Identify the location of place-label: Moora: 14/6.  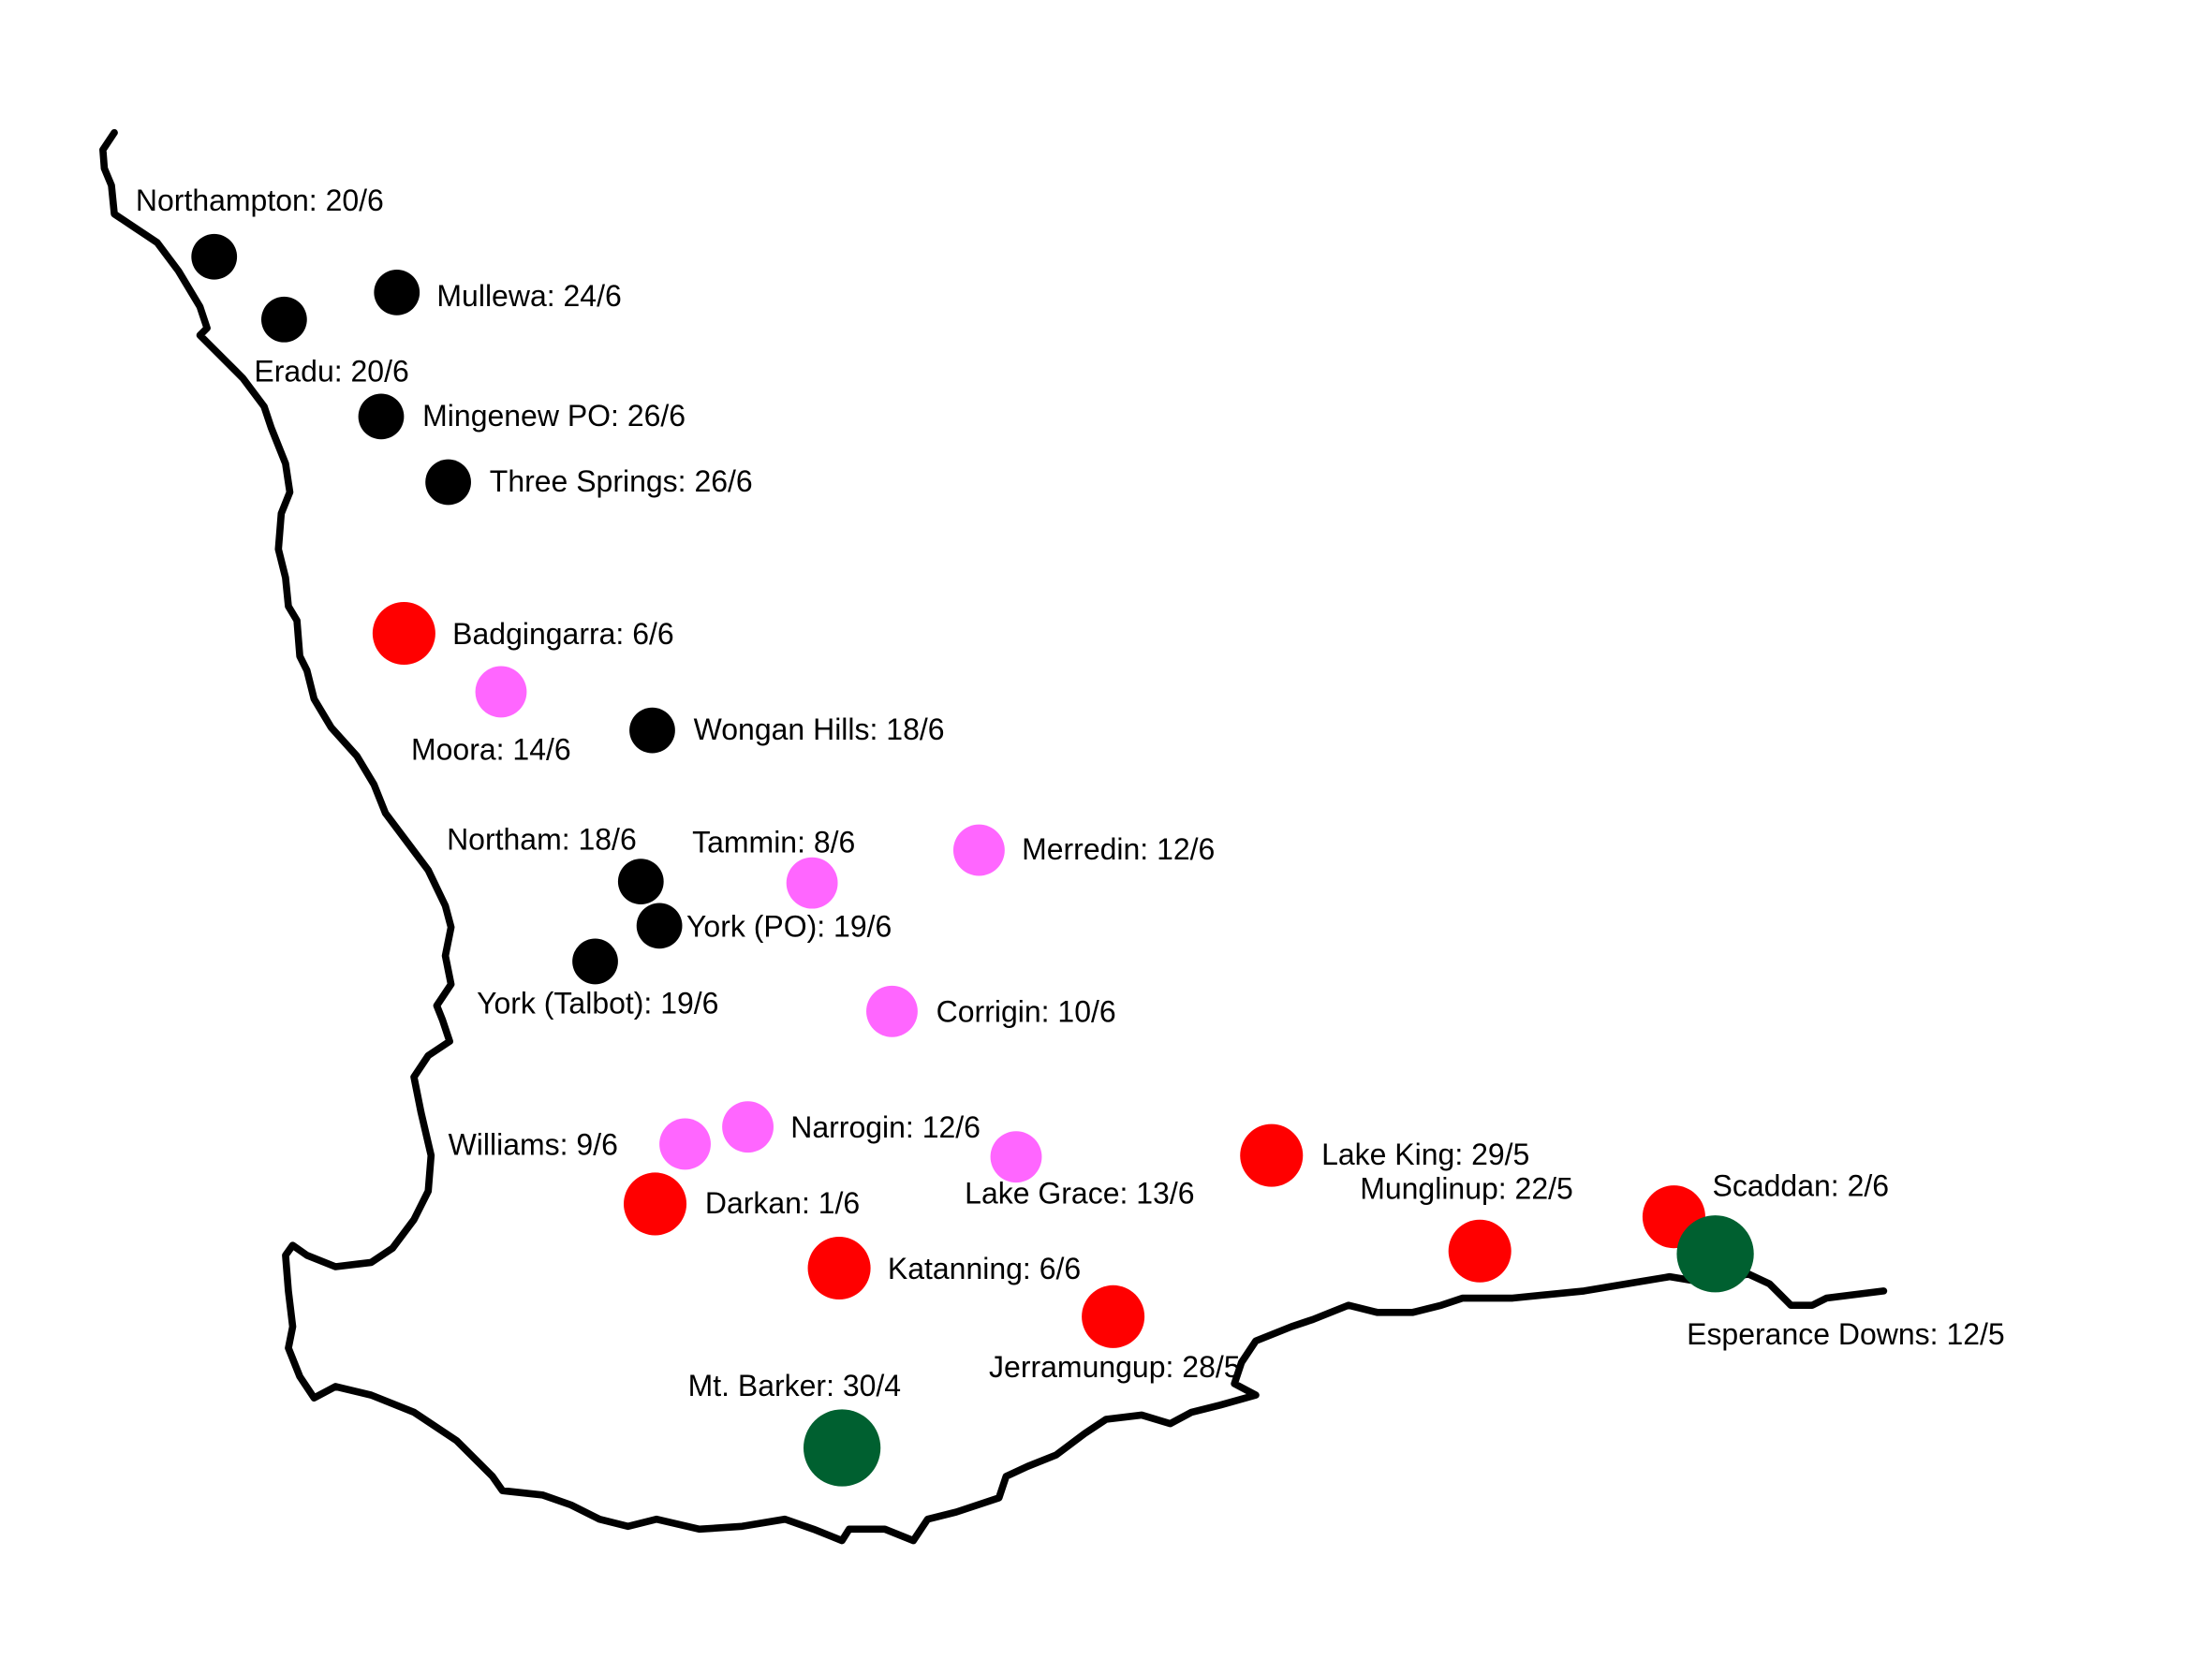
(491, 749).